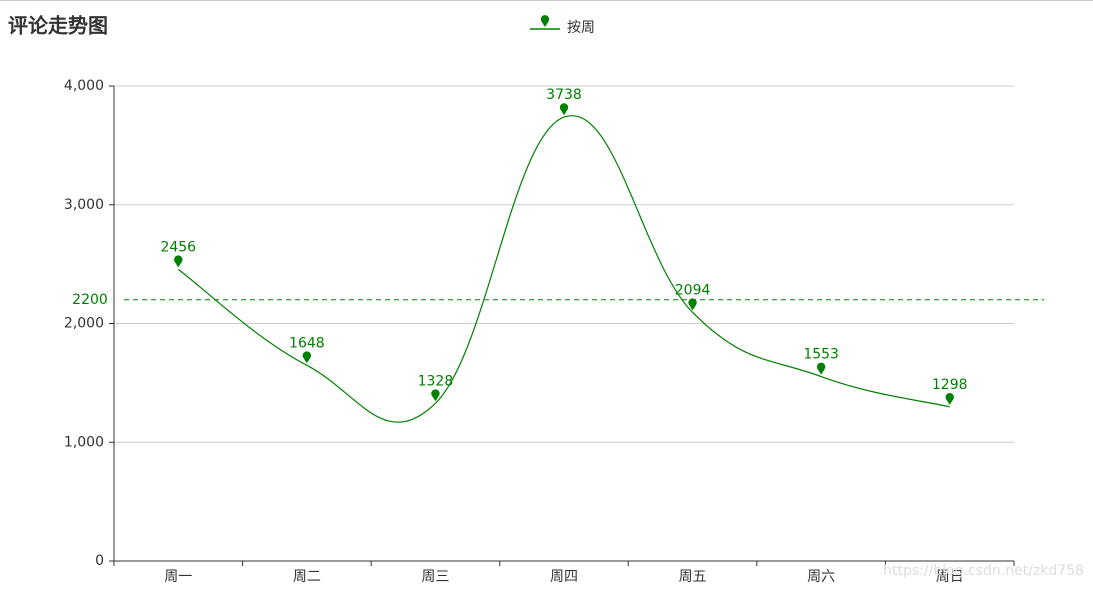 This screenshot has width=1093, height=589. I want to click on legend-marker, so click(545, 21).